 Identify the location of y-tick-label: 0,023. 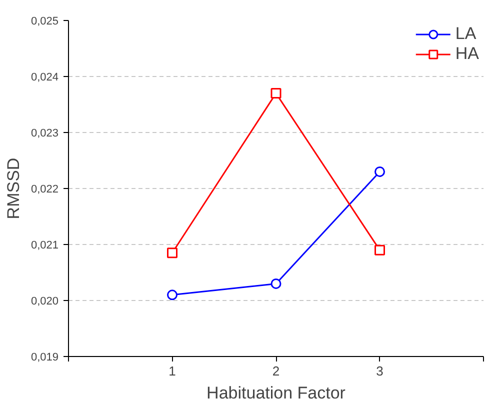
(44, 134).